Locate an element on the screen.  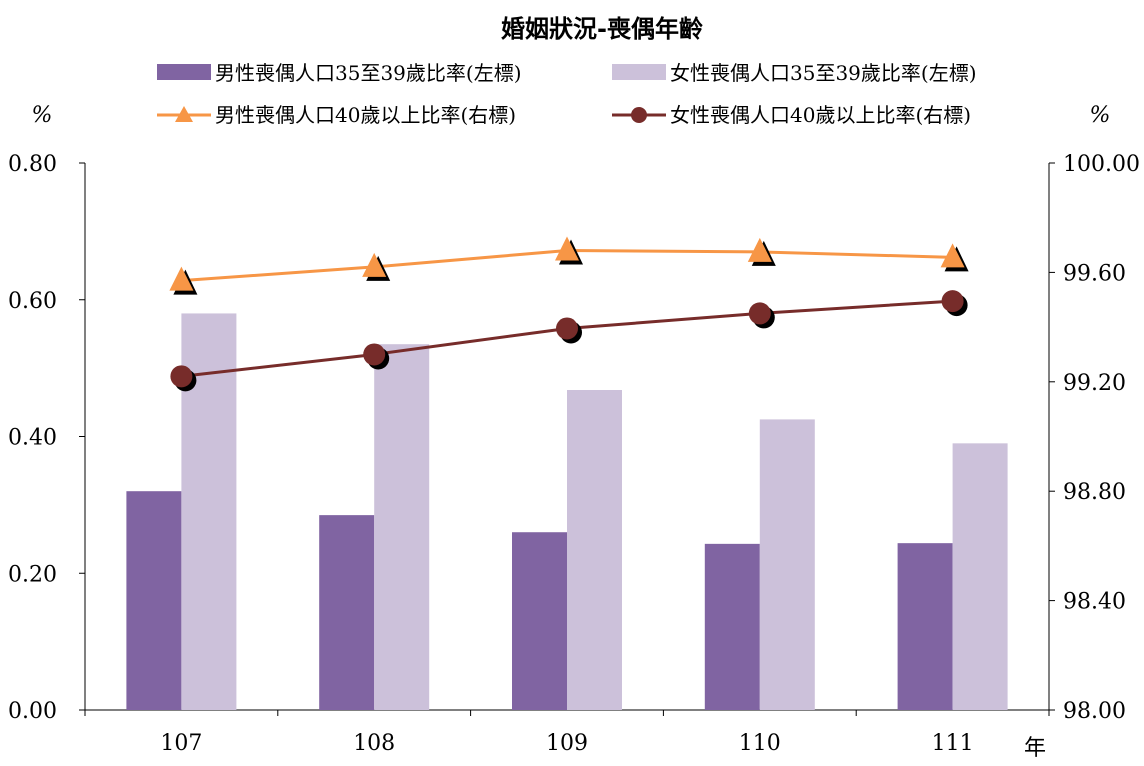
right-axis-unit: % is located at coordinates (1100, 115).